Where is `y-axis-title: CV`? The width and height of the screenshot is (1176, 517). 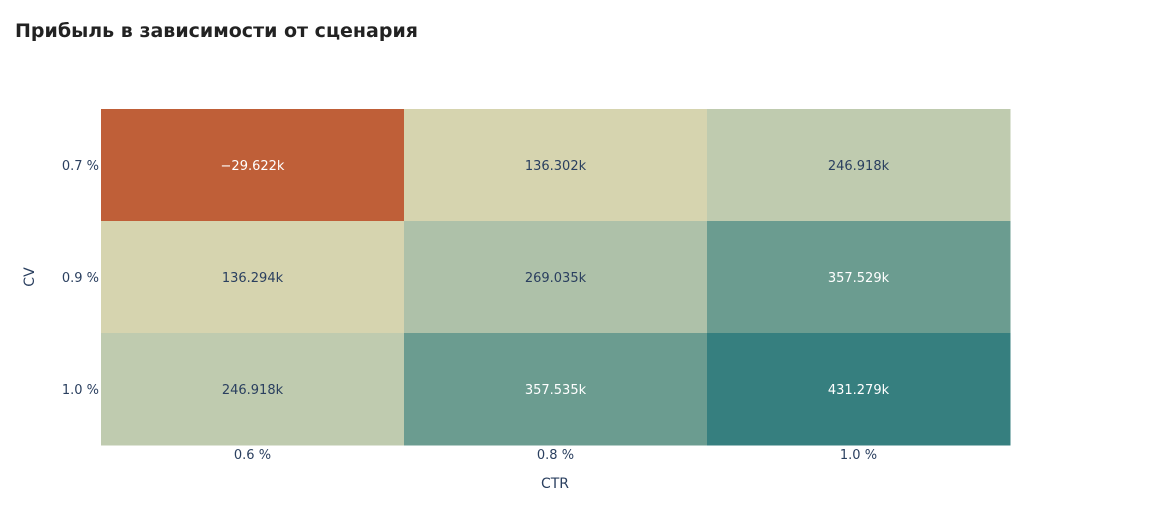 y-axis-title: CV is located at coordinates (30, 277).